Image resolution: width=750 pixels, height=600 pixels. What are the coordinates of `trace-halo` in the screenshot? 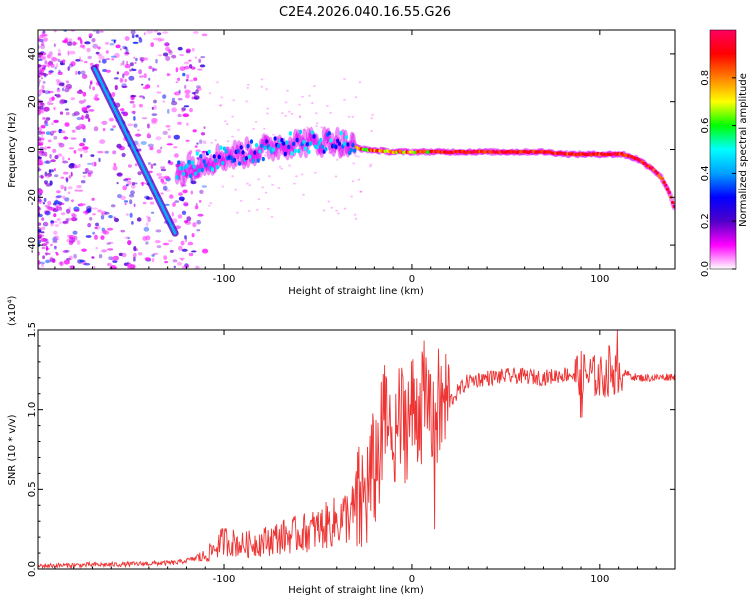 It's located at (257, 151).